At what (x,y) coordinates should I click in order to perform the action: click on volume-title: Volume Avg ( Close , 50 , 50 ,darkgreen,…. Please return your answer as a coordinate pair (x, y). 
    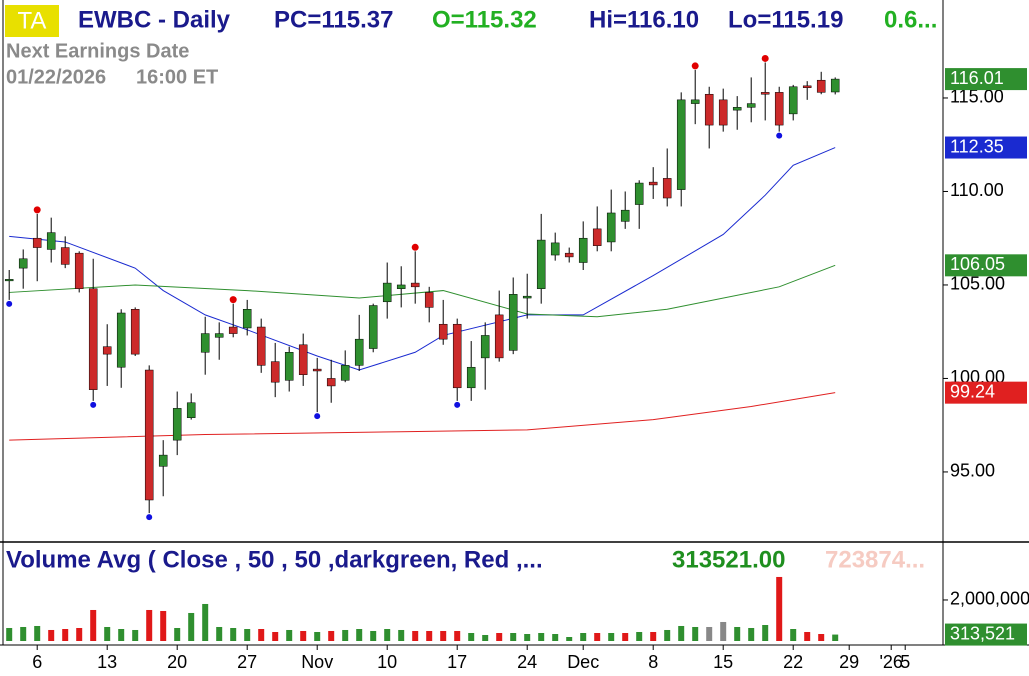
    Looking at the image, I should click on (274, 559).